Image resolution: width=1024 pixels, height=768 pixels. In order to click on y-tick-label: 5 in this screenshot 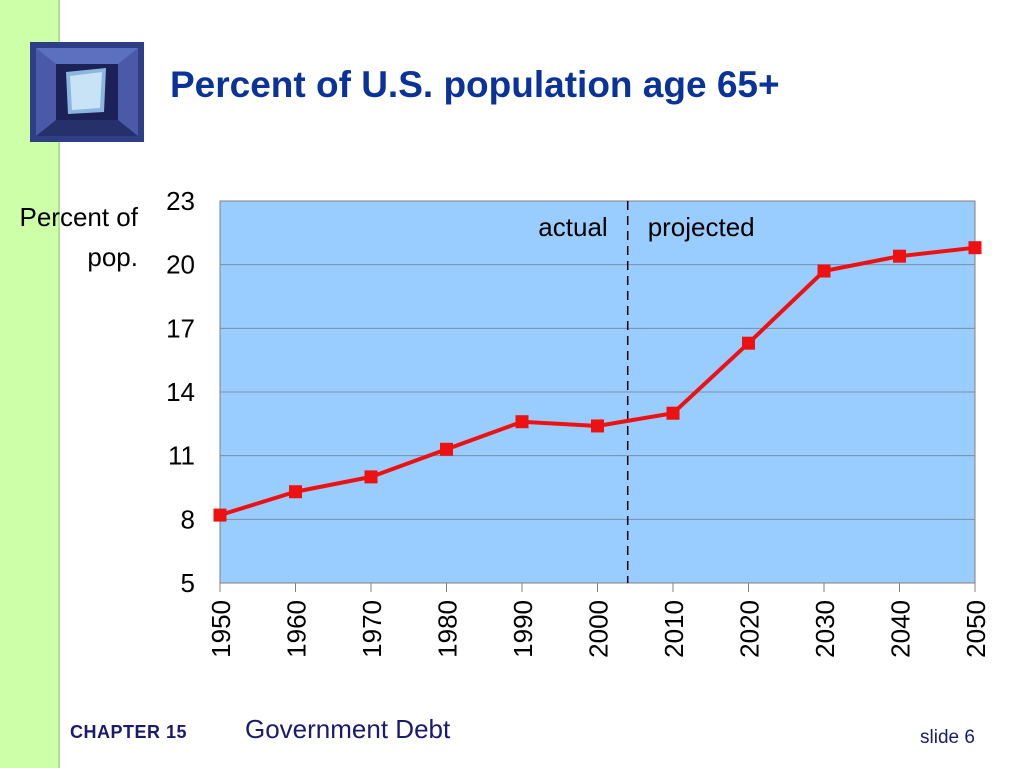, I will do `click(188, 583)`.